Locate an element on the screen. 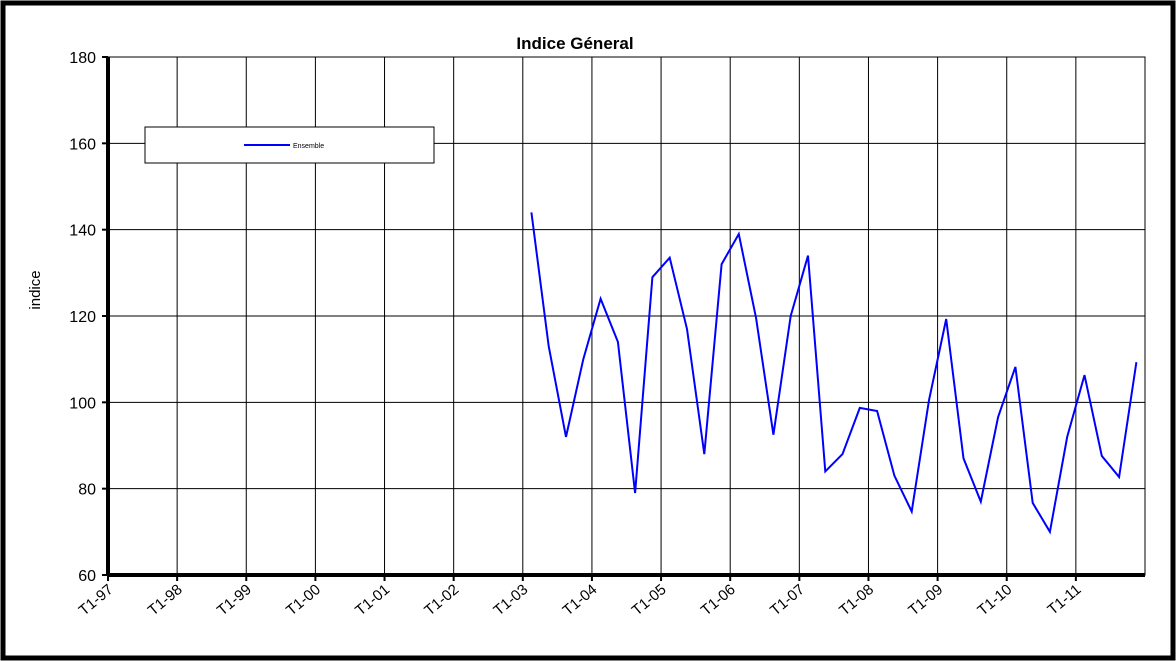 Image resolution: width=1176 pixels, height=661 pixels. y-tick-label: 100 is located at coordinates (82, 403).